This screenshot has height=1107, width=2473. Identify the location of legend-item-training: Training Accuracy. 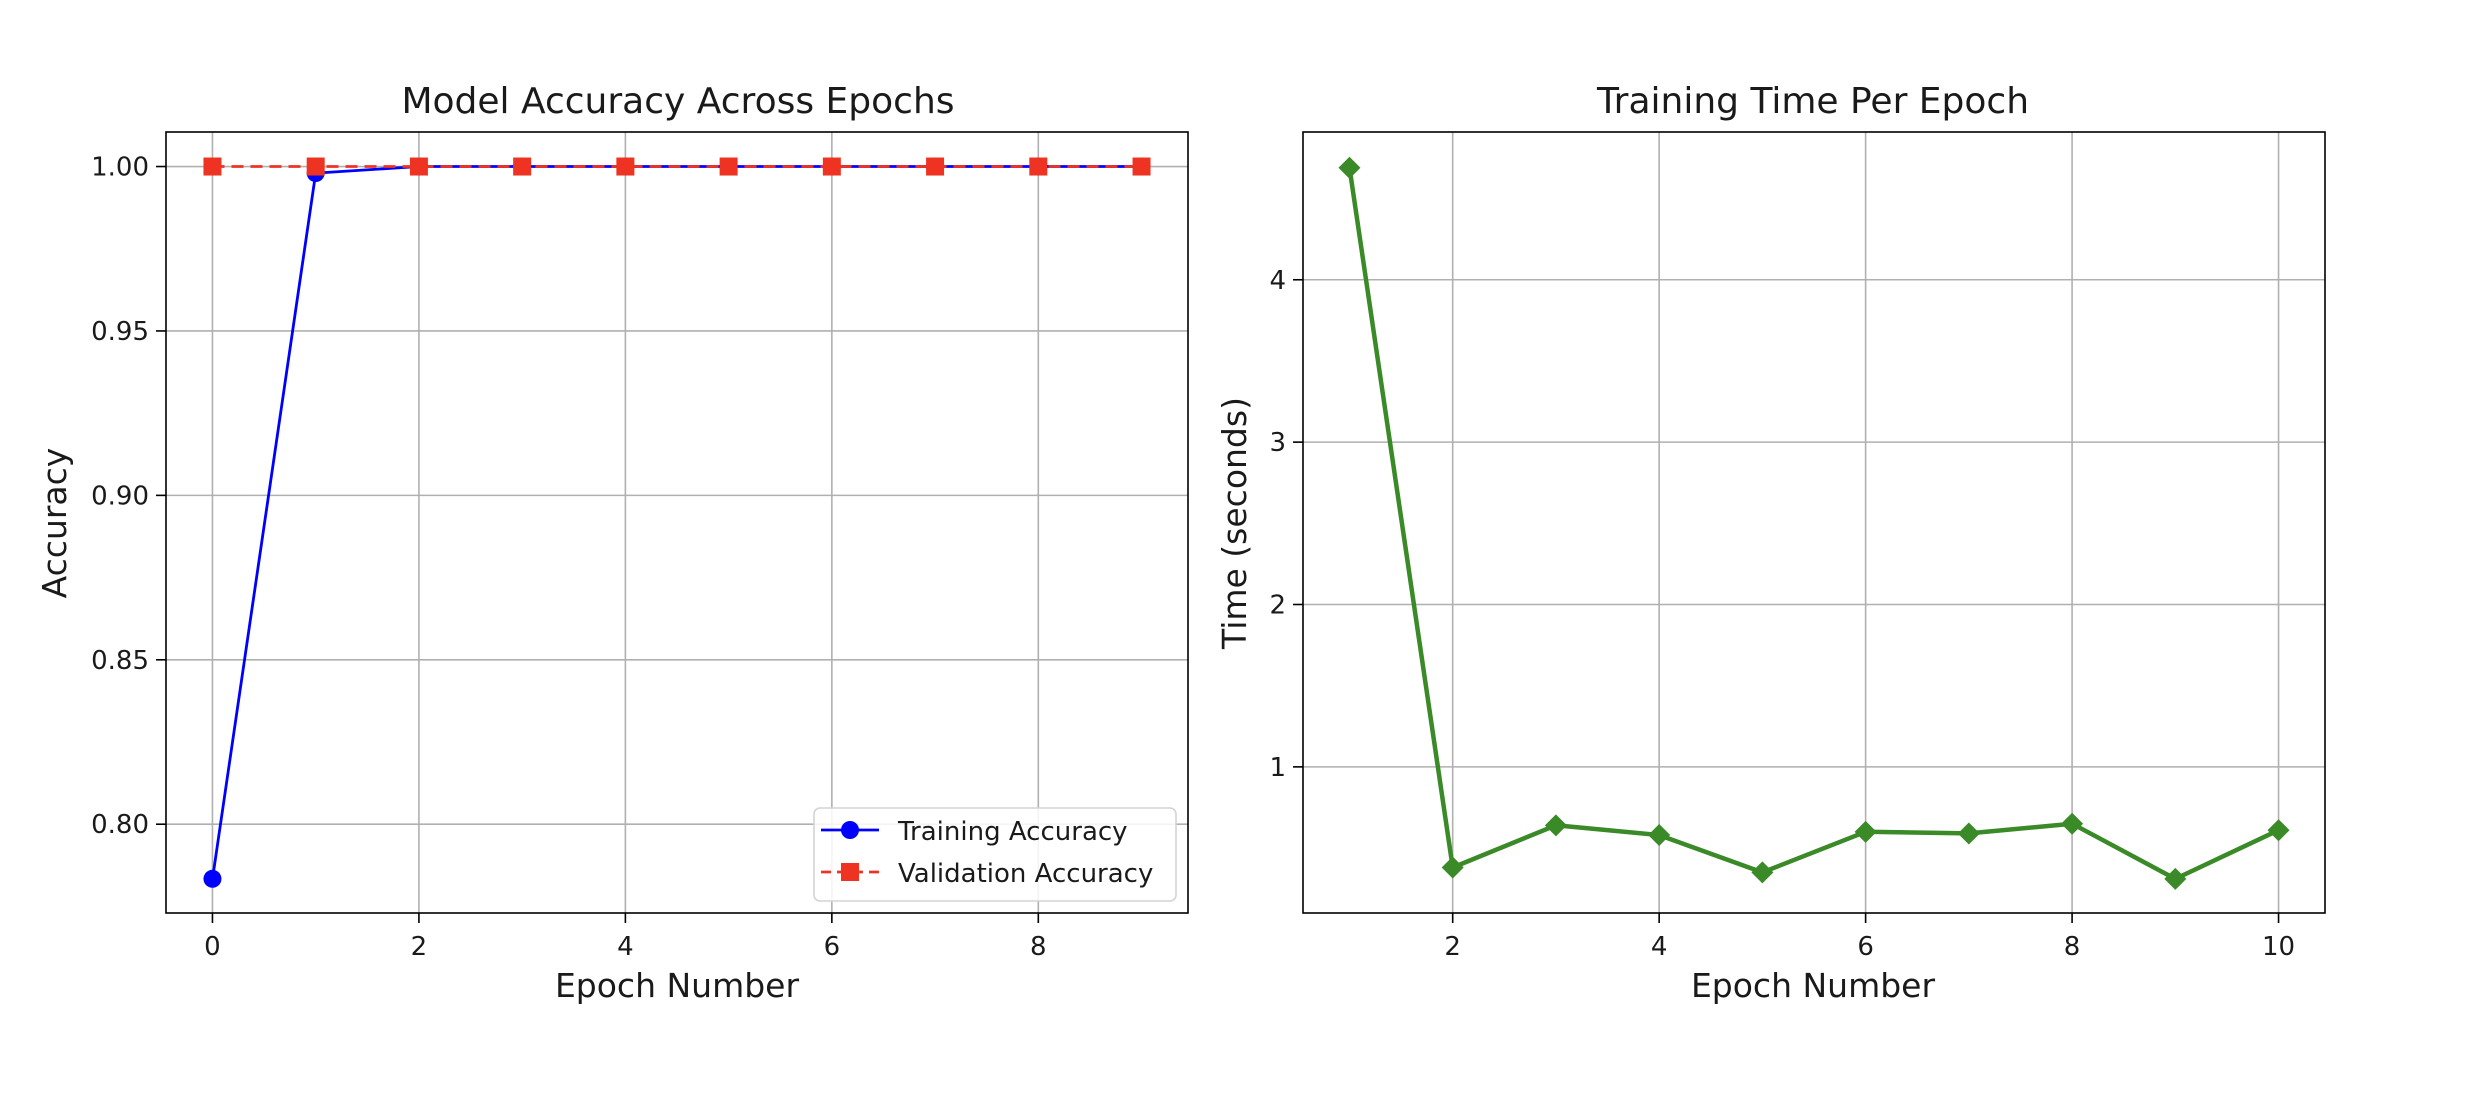
(974, 832).